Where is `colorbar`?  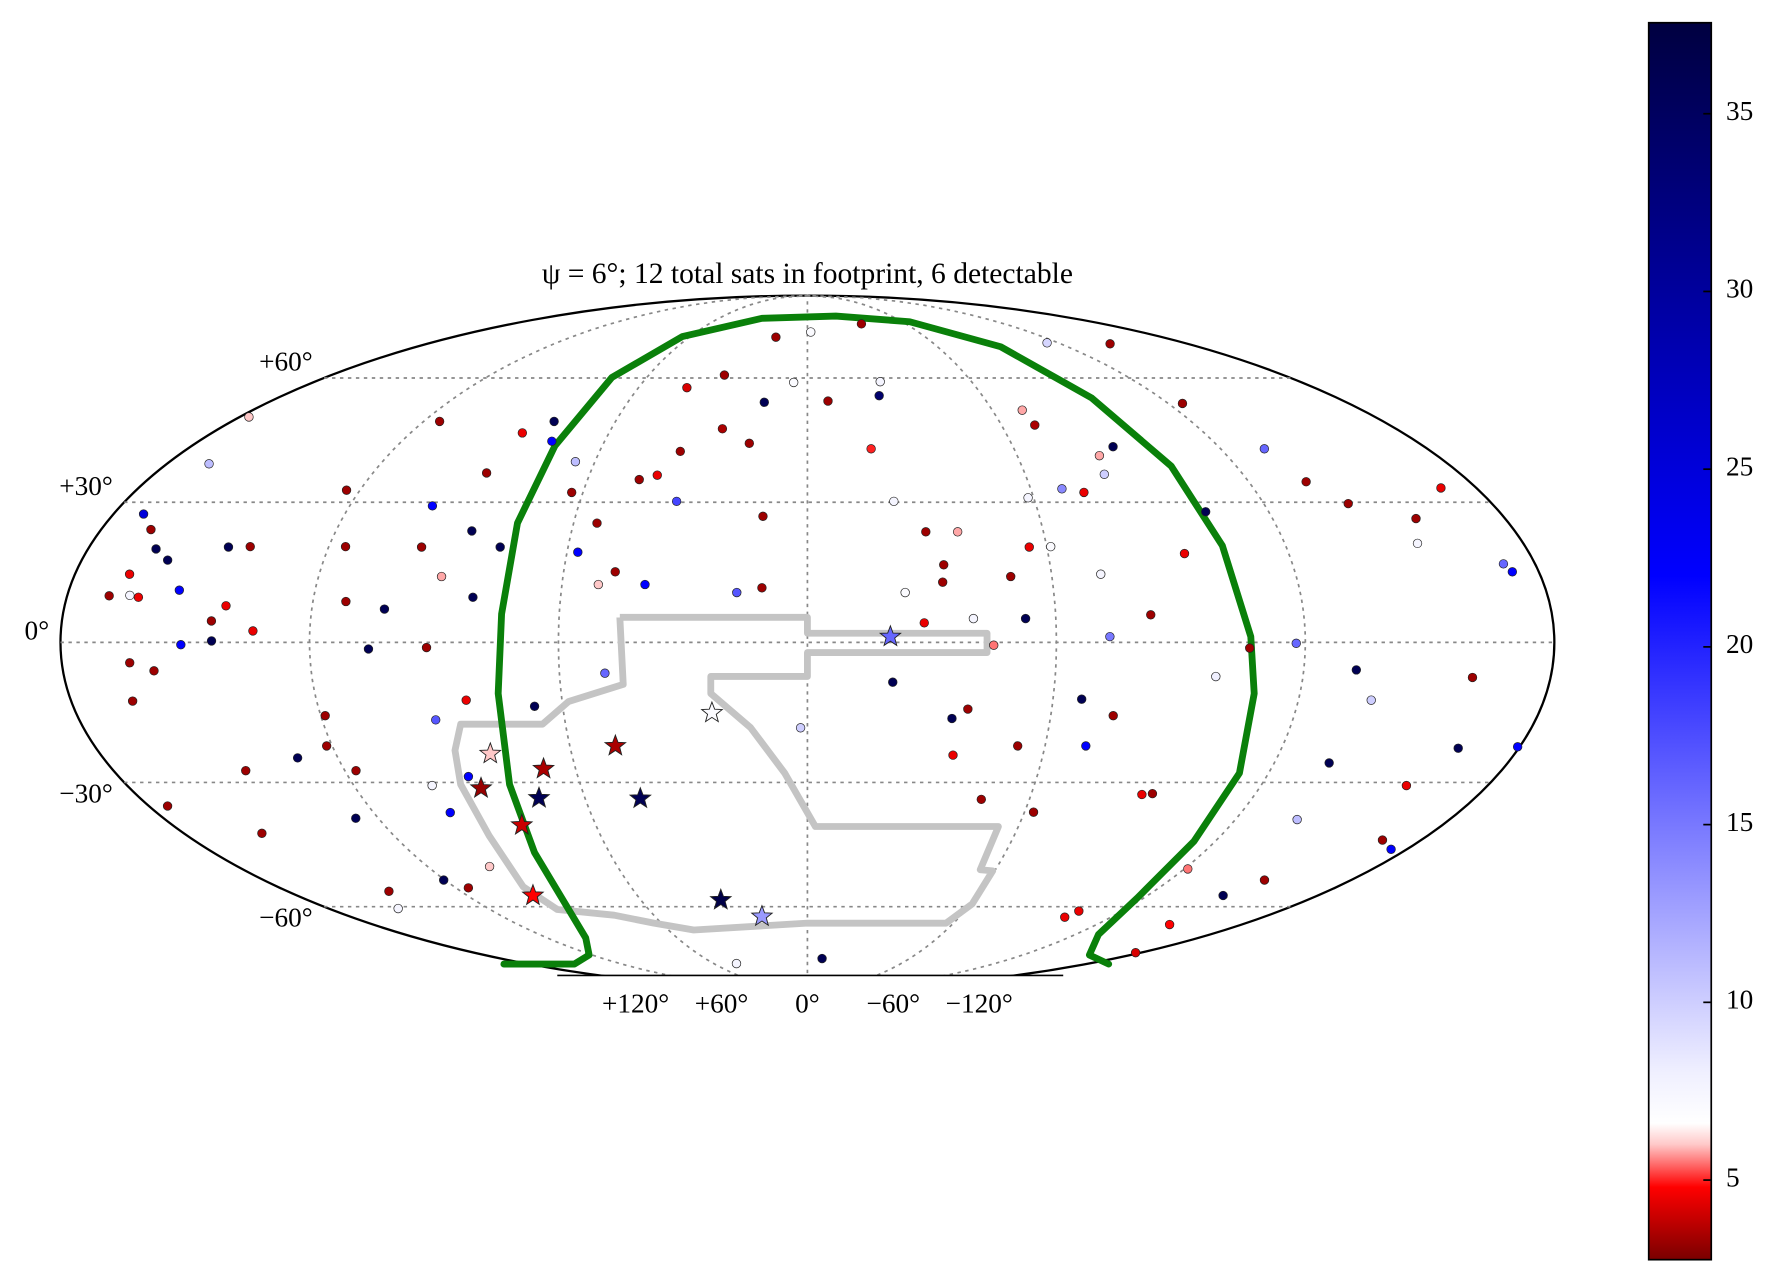
colorbar is located at coordinates (1680, 641).